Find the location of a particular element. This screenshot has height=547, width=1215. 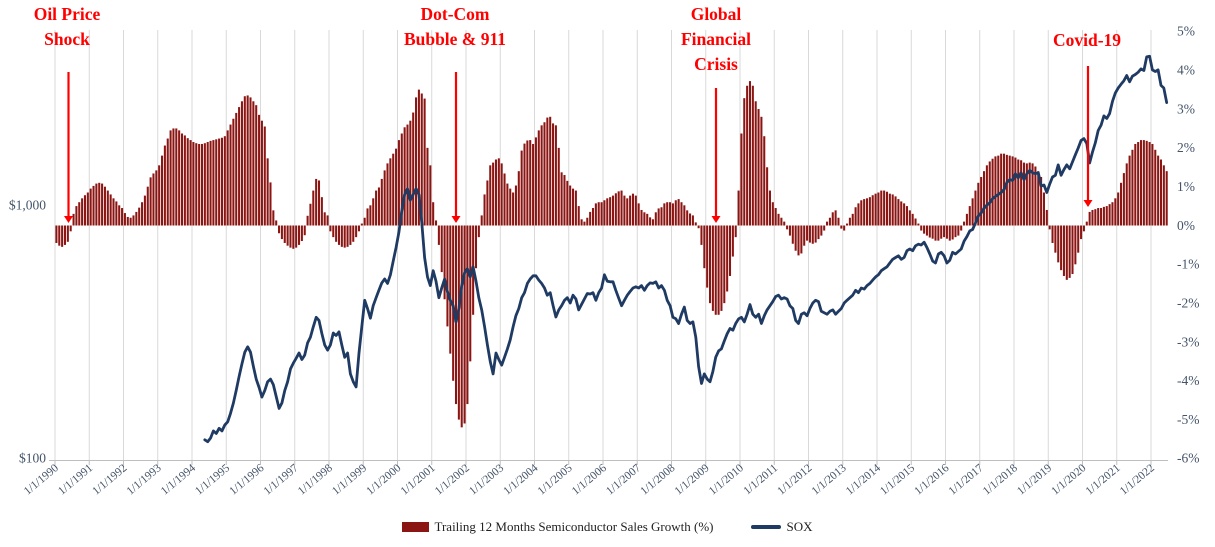

x-tick-label: 1/1/2015 is located at coordinates (897, 480).